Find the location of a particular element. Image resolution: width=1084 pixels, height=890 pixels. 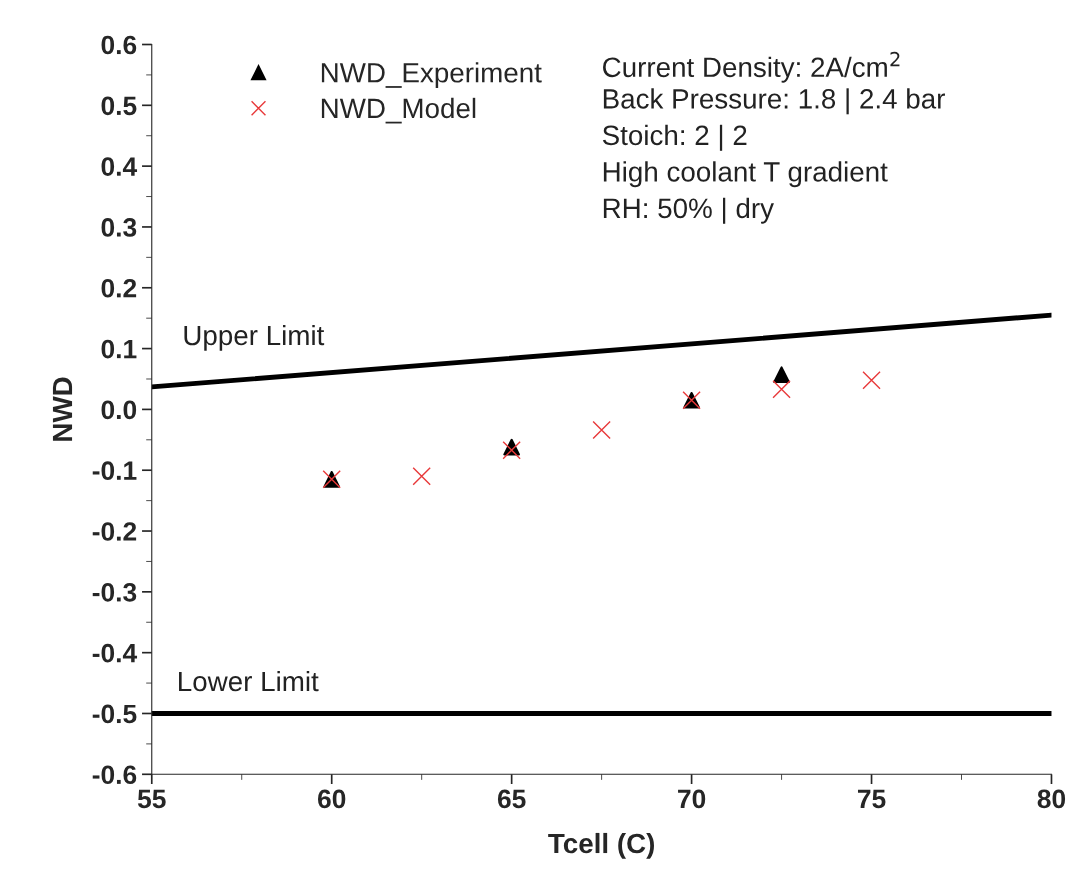

ref-line-label: Lower Limit is located at coordinates (249, 681).